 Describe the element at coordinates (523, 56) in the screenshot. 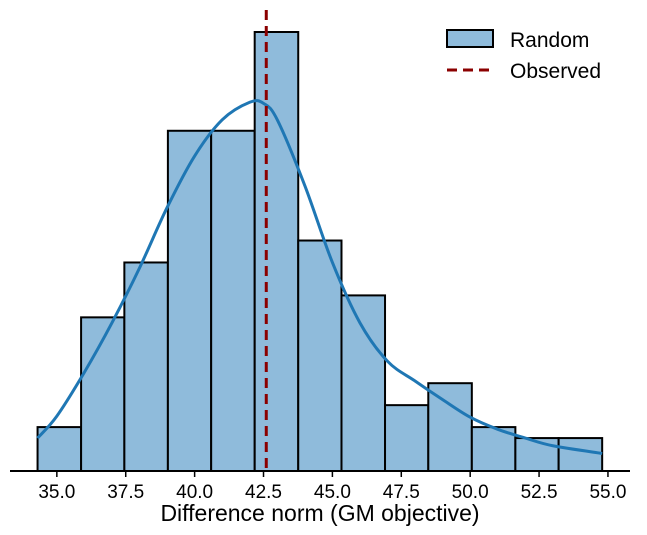

I see `legend: Random Observed` at that location.